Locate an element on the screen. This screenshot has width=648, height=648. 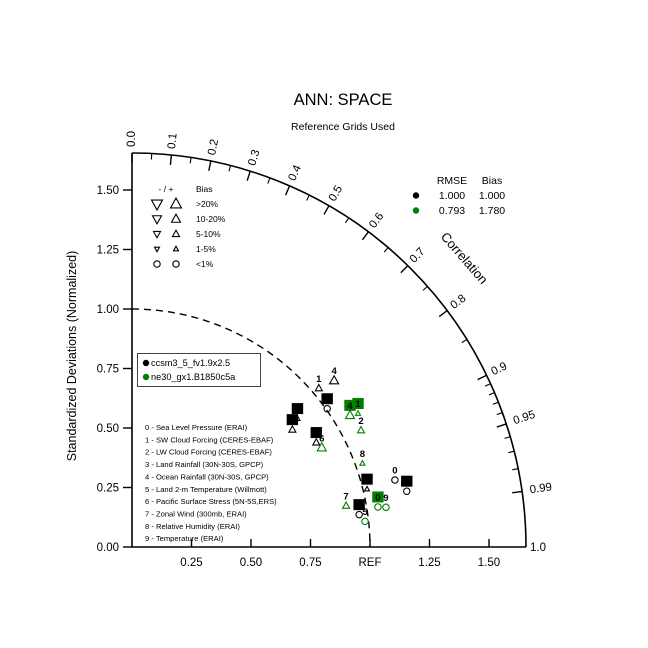
corr-tick-label: 0.9 is located at coordinates (499, 369).